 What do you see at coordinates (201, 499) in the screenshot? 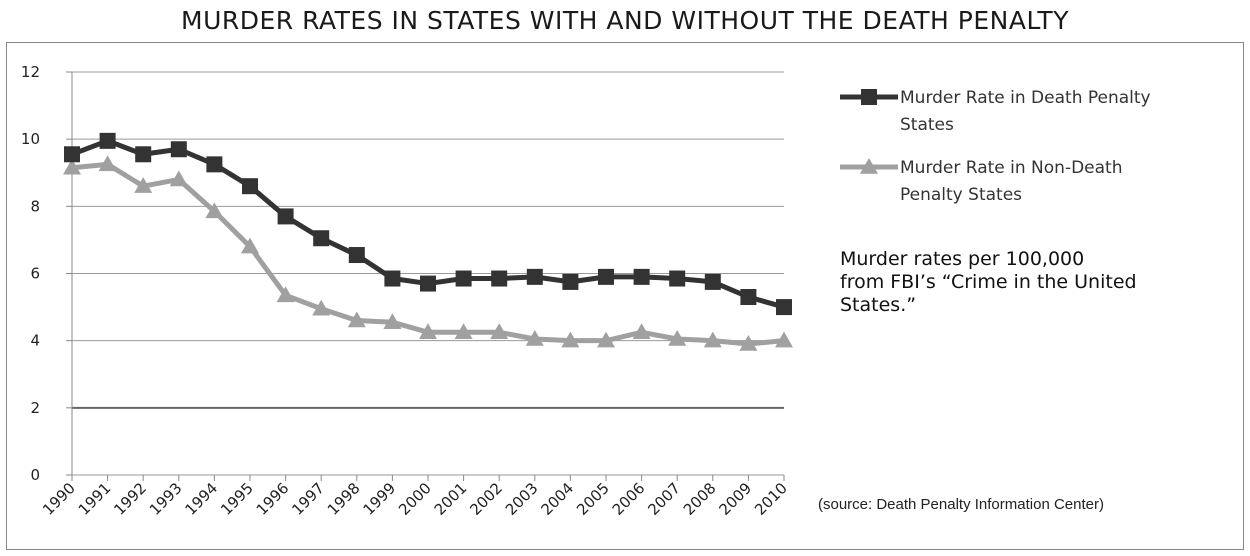
I see `x-tick-label: 1994` at bounding box center [201, 499].